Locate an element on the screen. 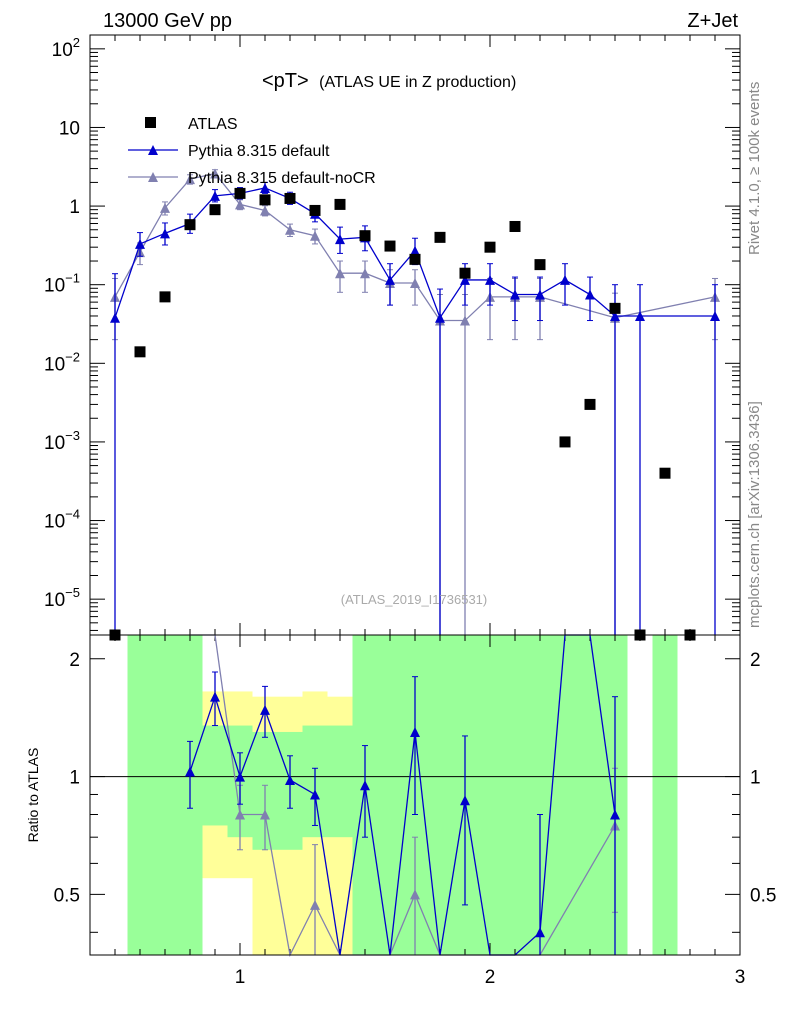 Image resolution: width=786 pixels, height=1024 pixels. ratio-y-tick-label: 1 is located at coordinates (74, 778).